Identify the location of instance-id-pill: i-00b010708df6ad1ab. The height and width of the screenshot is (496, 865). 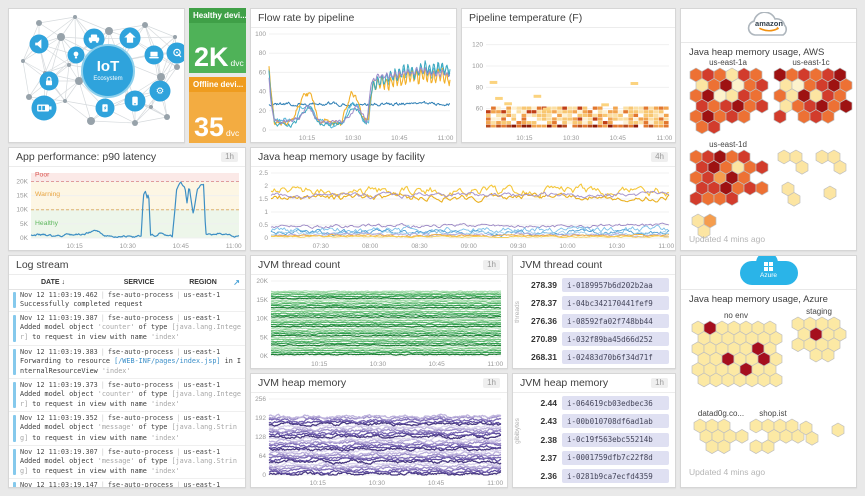
(615, 421).